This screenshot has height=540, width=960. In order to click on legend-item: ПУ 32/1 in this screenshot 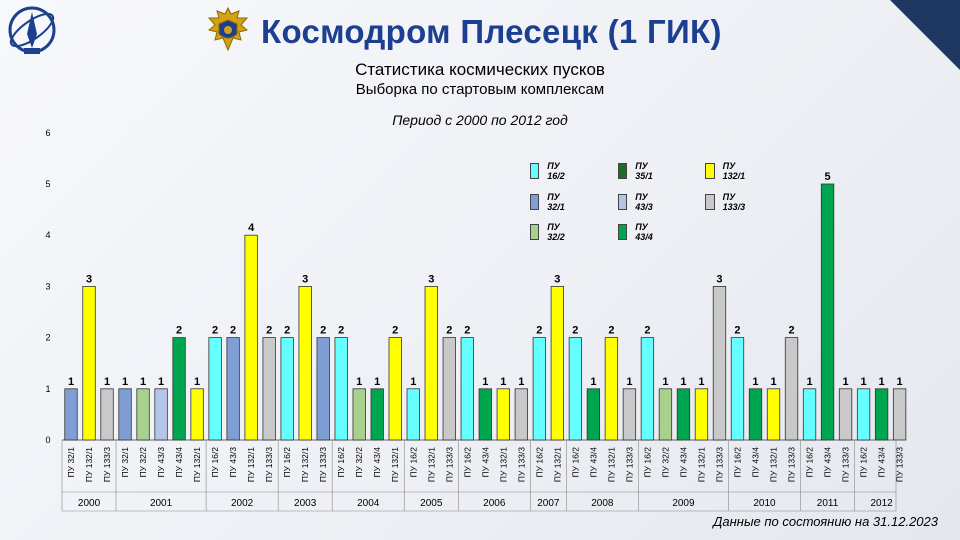, I will do `click(549, 202)`.